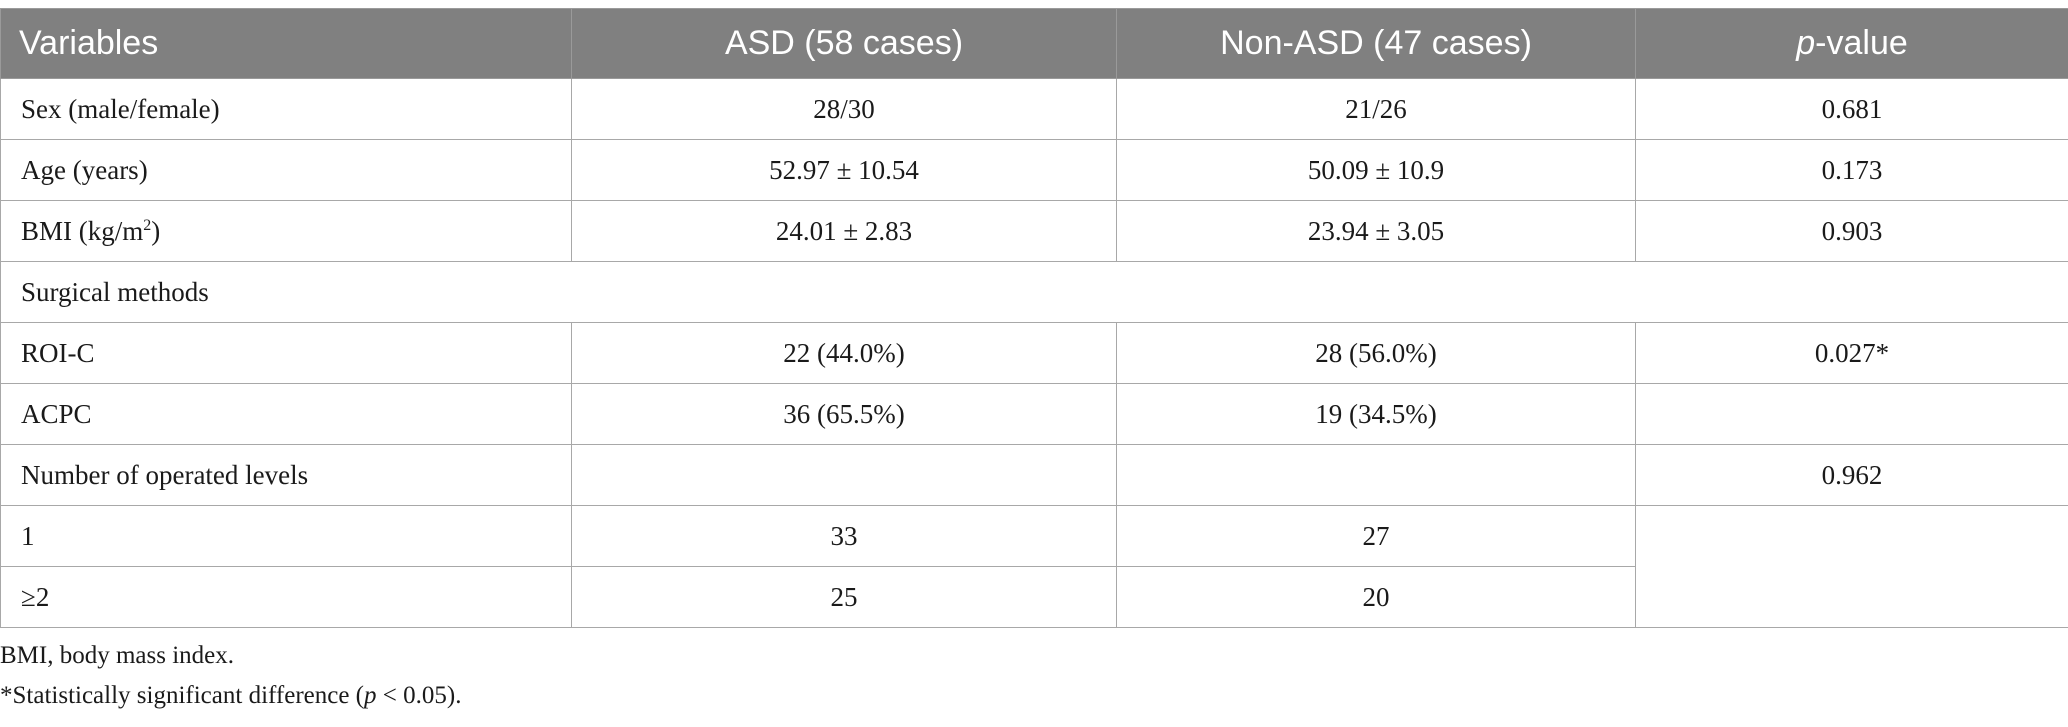 Image resolution: width=2068 pixels, height=727 pixels. What do you see at coordinates (1376, 170) in the screenshot?
I see `row-non-asd-value: 50.09 ± 10.9` at bounding box center [1376, 170].